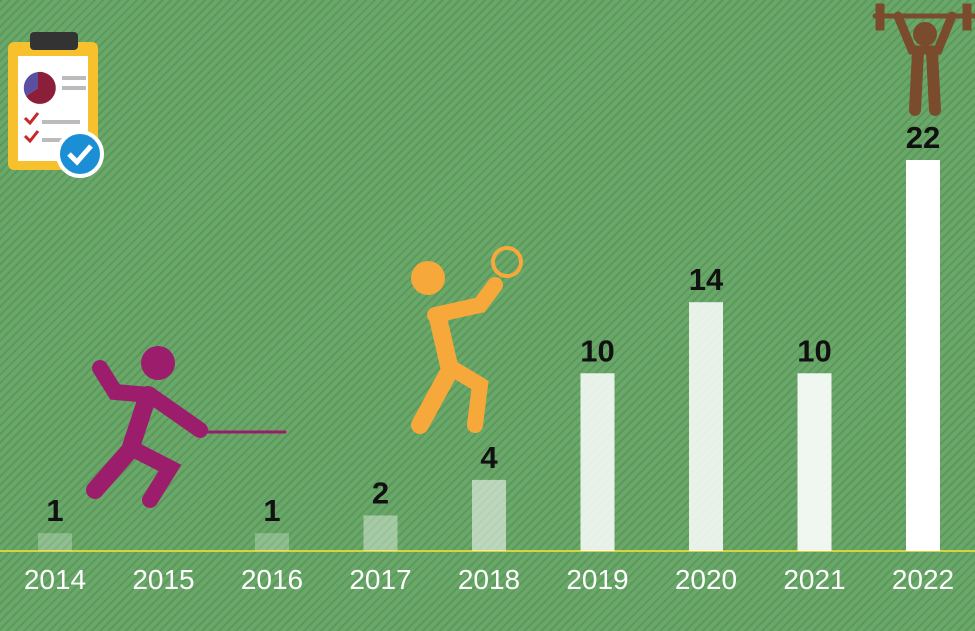  What do you see at coordinates (923, 579) in the screenshot?
I see `x-tick-label: 2022` at bounding box center [923, 579].